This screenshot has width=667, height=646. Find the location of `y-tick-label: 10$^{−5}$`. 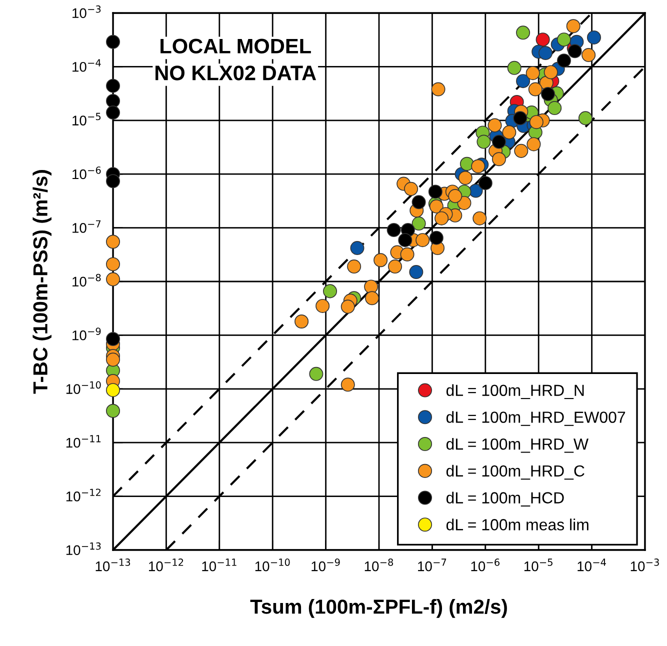

y-tick-label: 10$^{−5}$ is located at coordinates (86, 119).